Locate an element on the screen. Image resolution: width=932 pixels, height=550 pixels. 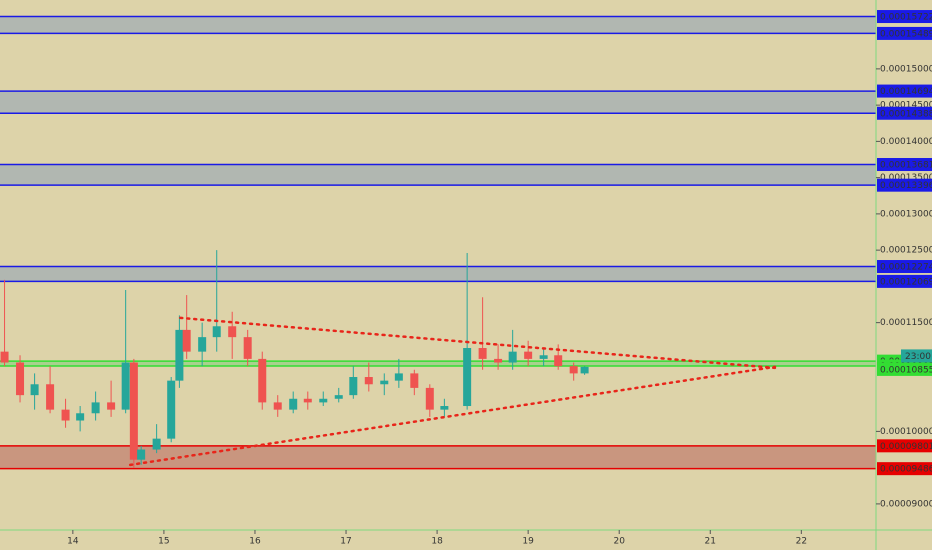
y-tick-label: 0.00009000 is located at coordinates (906, 504).